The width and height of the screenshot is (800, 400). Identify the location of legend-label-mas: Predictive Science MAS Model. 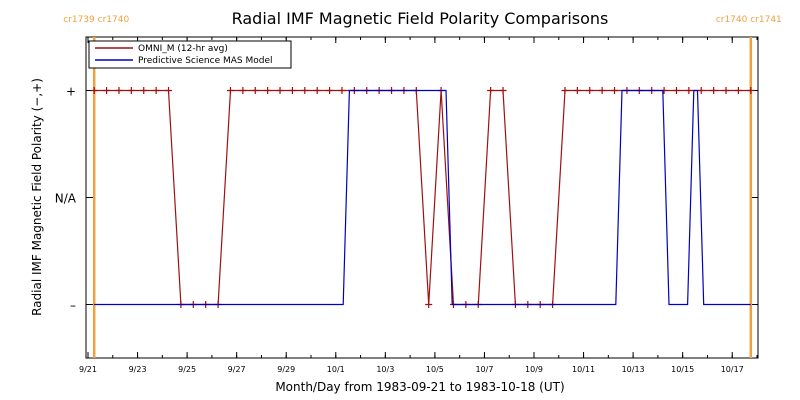
(205, 61).